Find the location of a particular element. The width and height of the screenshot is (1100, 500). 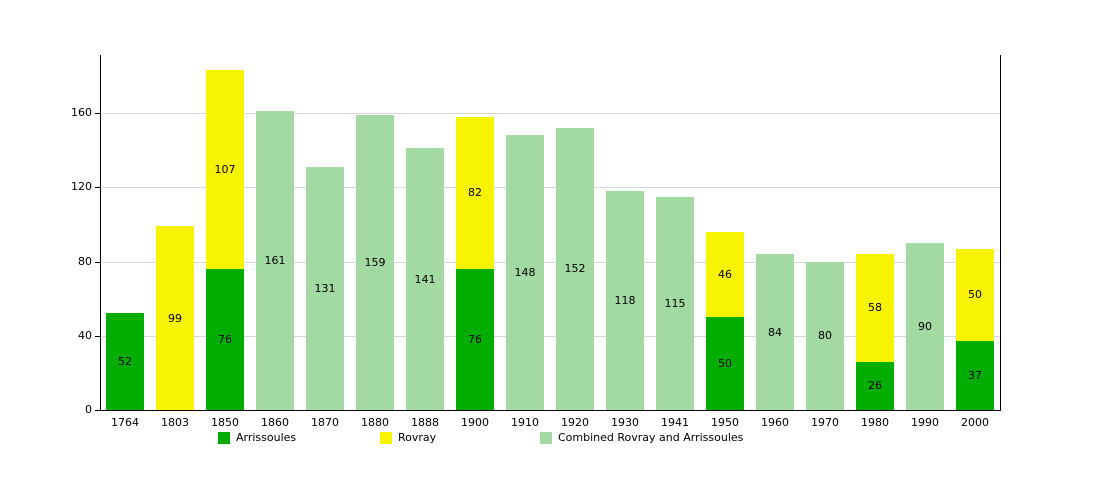

y-axis-tick-label: 80 is located at coordinates (85, 261).